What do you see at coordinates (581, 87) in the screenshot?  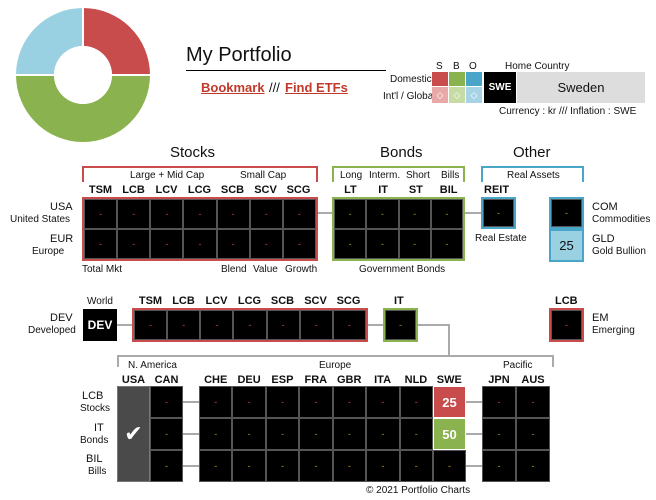 I see `home-country-name: Sweden` at bounding box center [581, 87].